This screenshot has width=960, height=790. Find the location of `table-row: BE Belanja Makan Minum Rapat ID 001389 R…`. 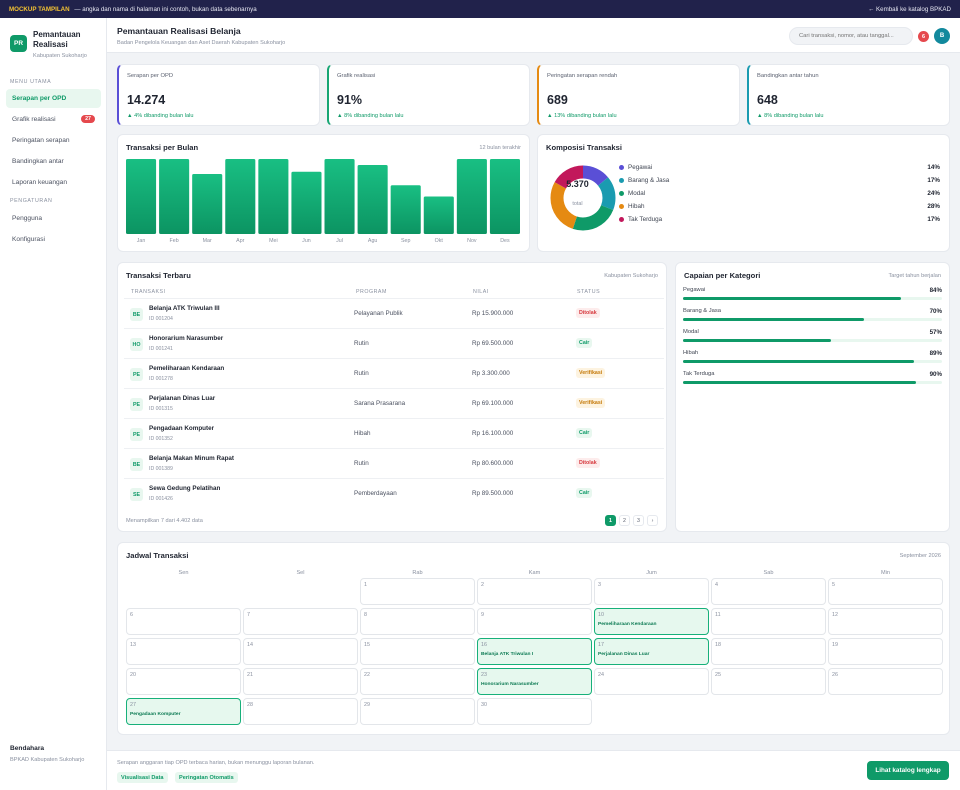

table-row: BE Belanja Makan Minum Rapat ID 001389 R… is located at coordinates (394, 463).